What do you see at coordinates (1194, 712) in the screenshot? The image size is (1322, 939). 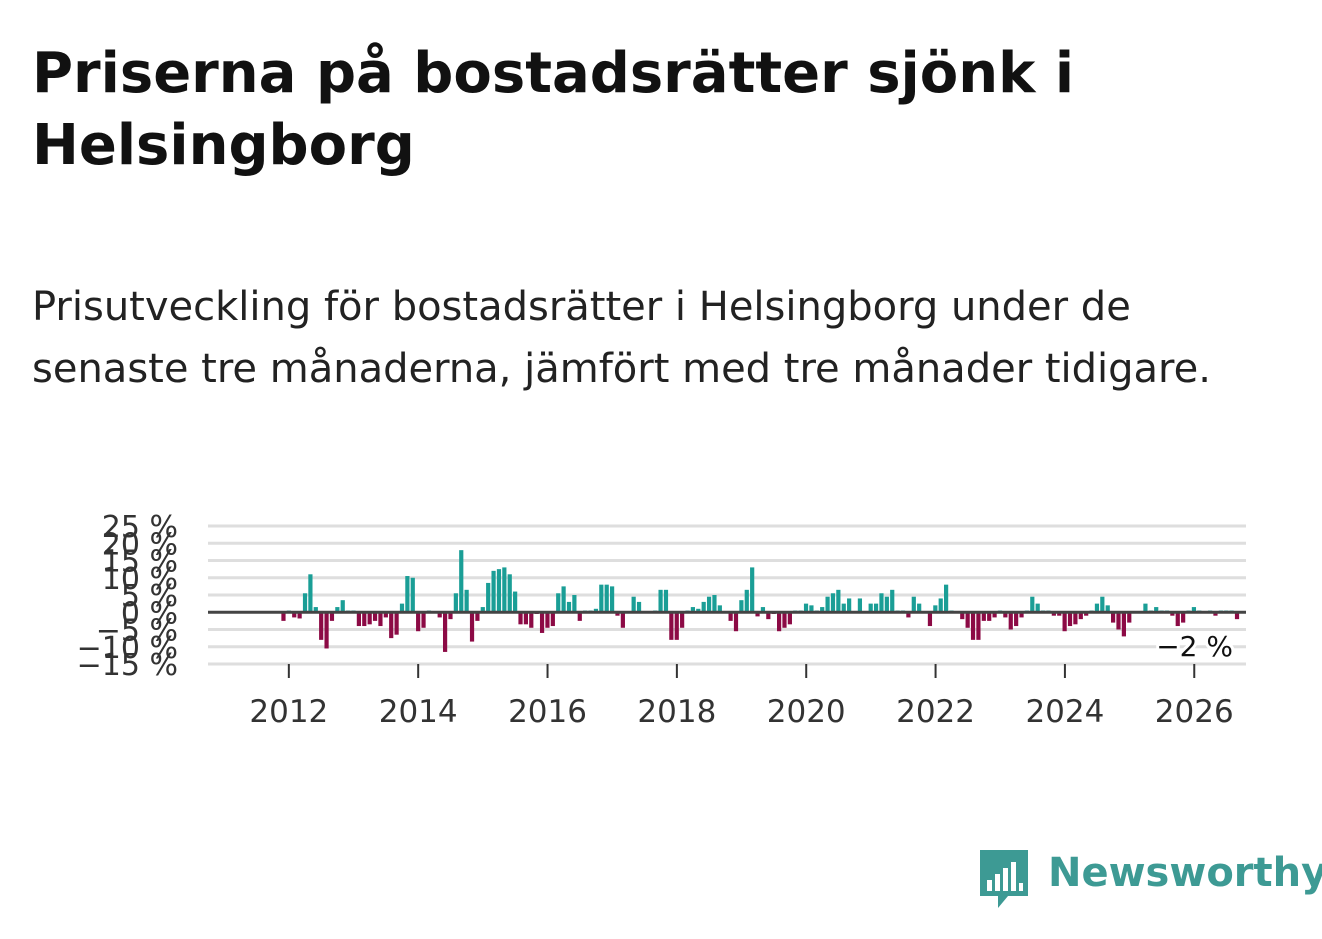 I see `x-tick-label: 2026` at bounding box center [1194, 712].